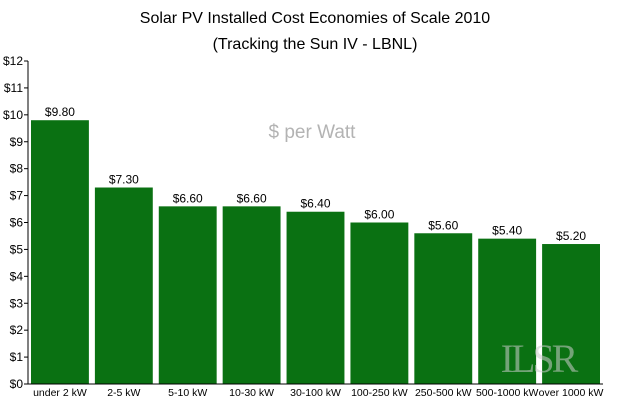  I want to click on data-label: $7.30, so click(124, 180).